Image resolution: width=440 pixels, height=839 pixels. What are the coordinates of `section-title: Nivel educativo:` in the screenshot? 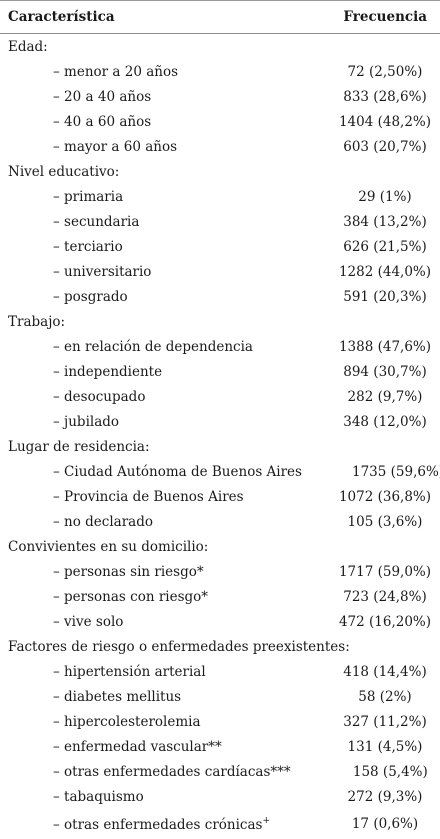 It's located at (64, 171).